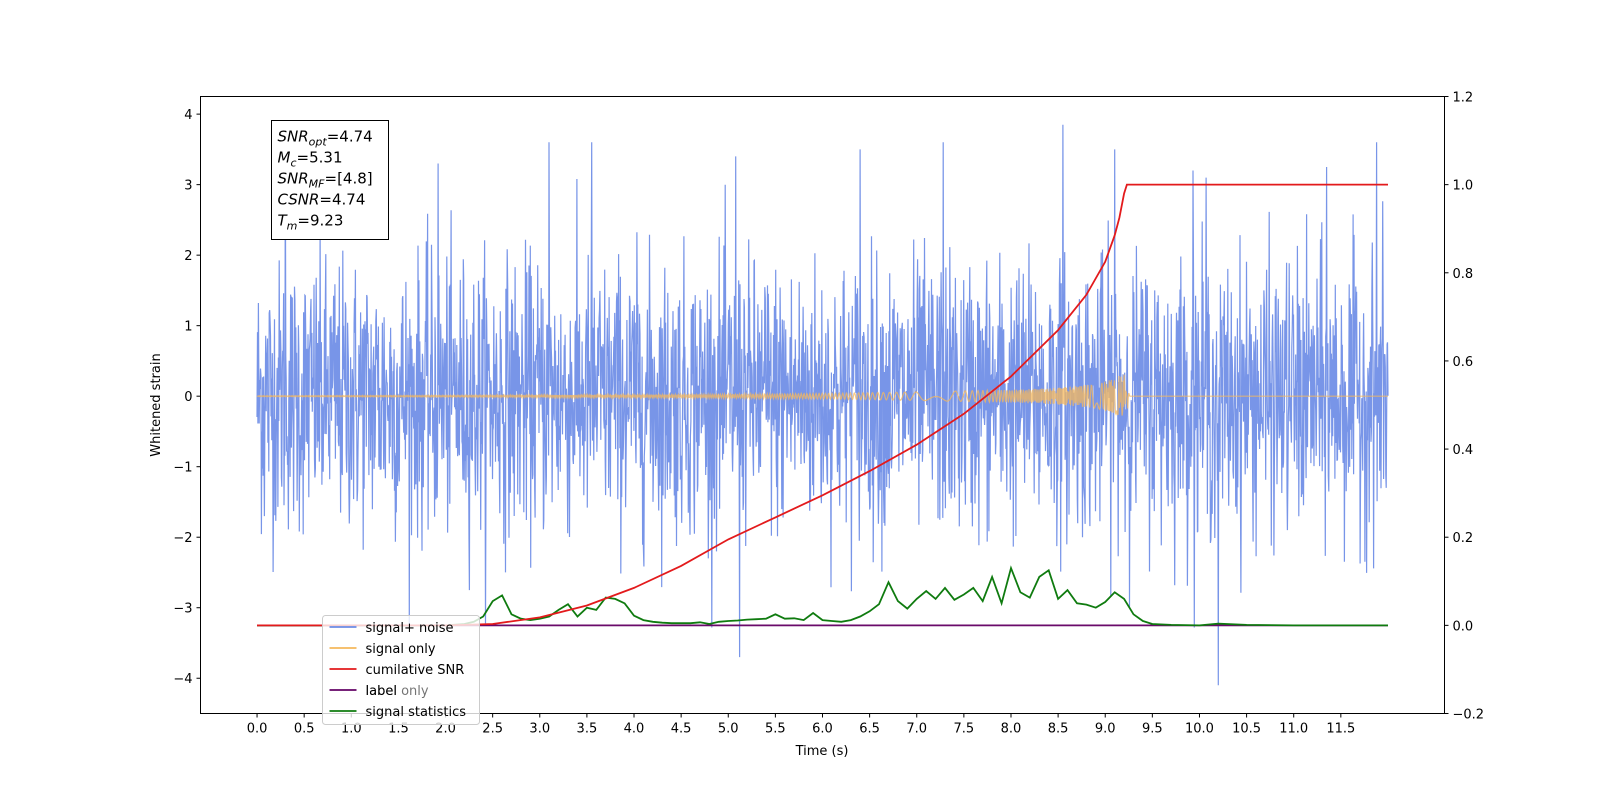 The image size is (1600, 800). I want to click on x-tick-label: 3.5, so click(587, 729).